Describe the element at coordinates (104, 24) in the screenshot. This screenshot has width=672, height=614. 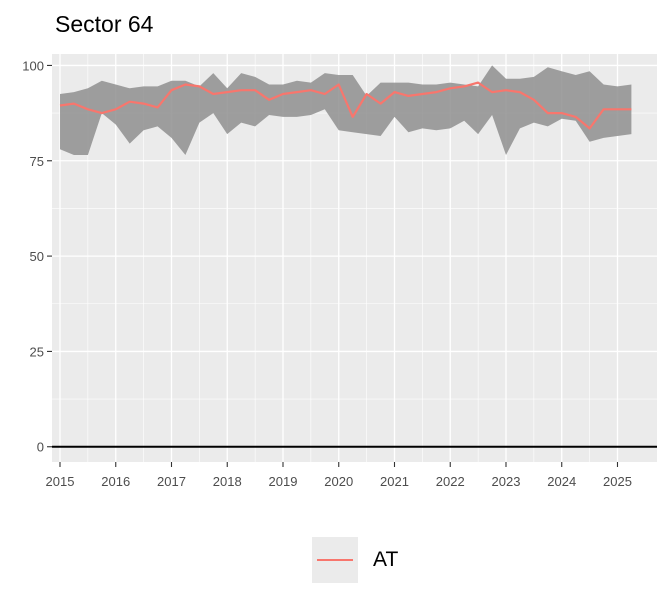
I see `chart-title: Sector 64` at that location.